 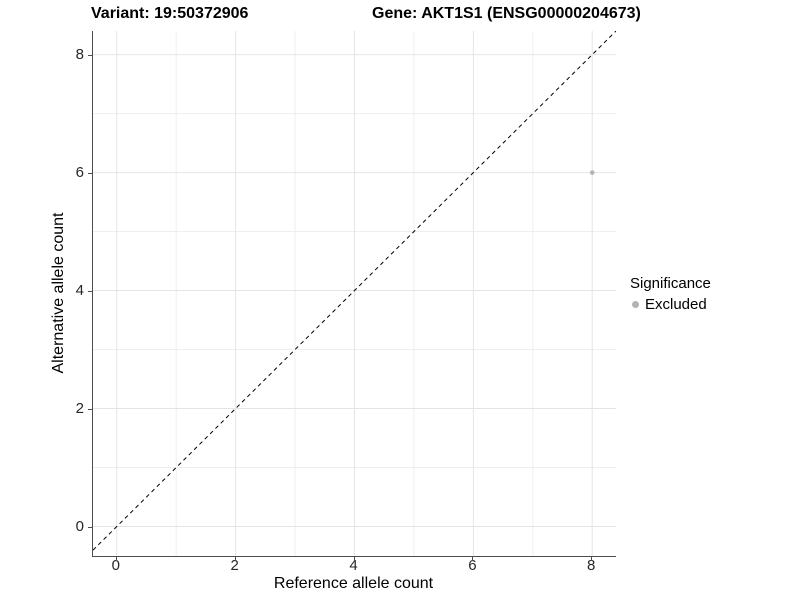 I want to click on x-tick-label: 4, so click(x=353, y=565).